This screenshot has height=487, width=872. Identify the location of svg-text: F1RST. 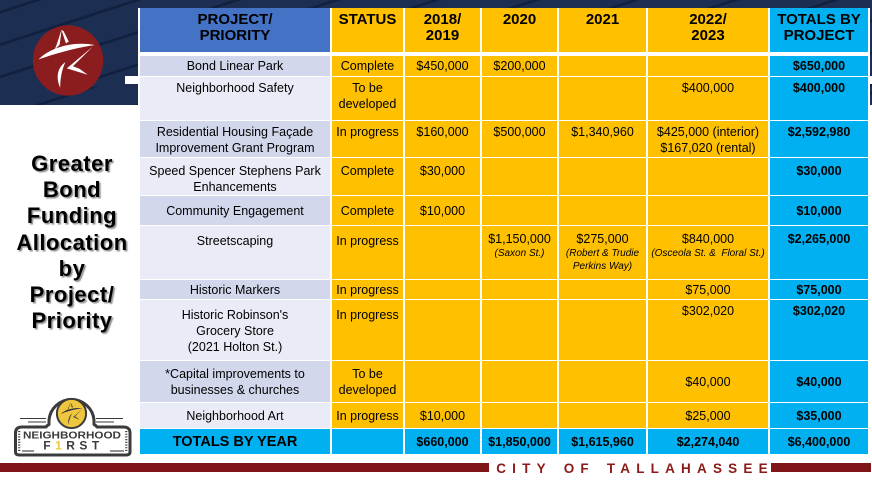
(73, 446).